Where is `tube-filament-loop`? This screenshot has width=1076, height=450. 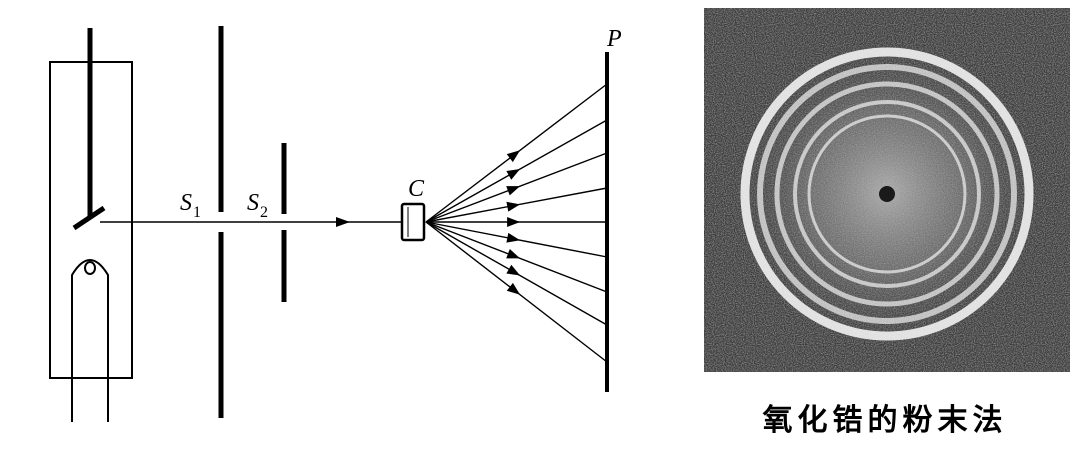 tube-filament-loop is located at coordinates (90, 268).